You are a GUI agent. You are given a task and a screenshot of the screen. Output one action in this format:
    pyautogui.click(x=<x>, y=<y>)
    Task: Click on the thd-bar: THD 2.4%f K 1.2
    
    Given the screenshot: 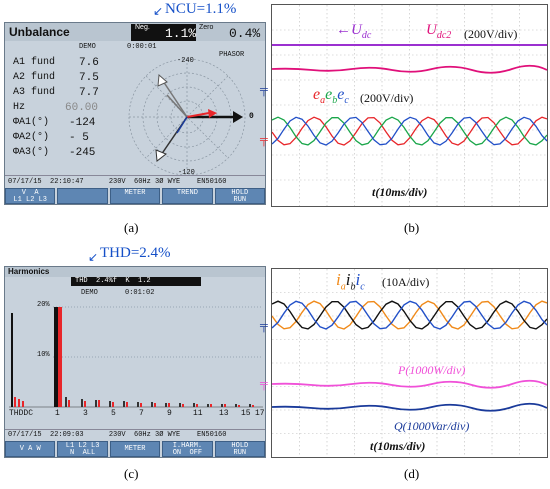 What is the action you would take?
    pyautogui.click(x=113, y=281)
    